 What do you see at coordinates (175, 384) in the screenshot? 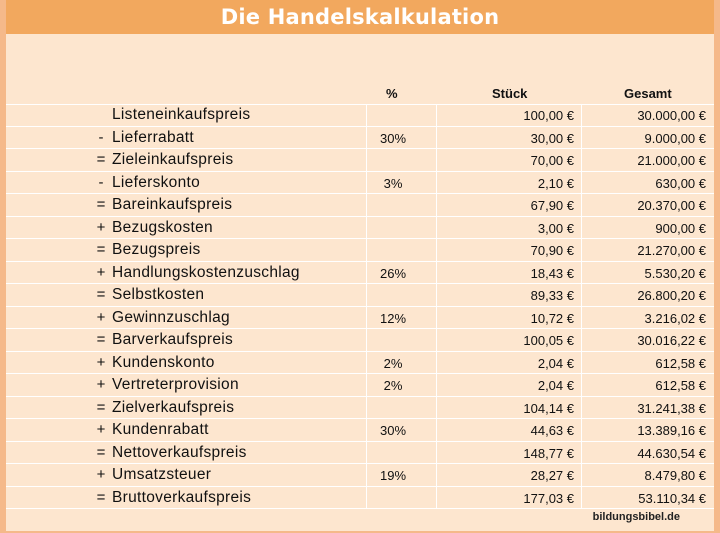
I see `row-label: Vertreterprovision` at bounding box center [175, 384].